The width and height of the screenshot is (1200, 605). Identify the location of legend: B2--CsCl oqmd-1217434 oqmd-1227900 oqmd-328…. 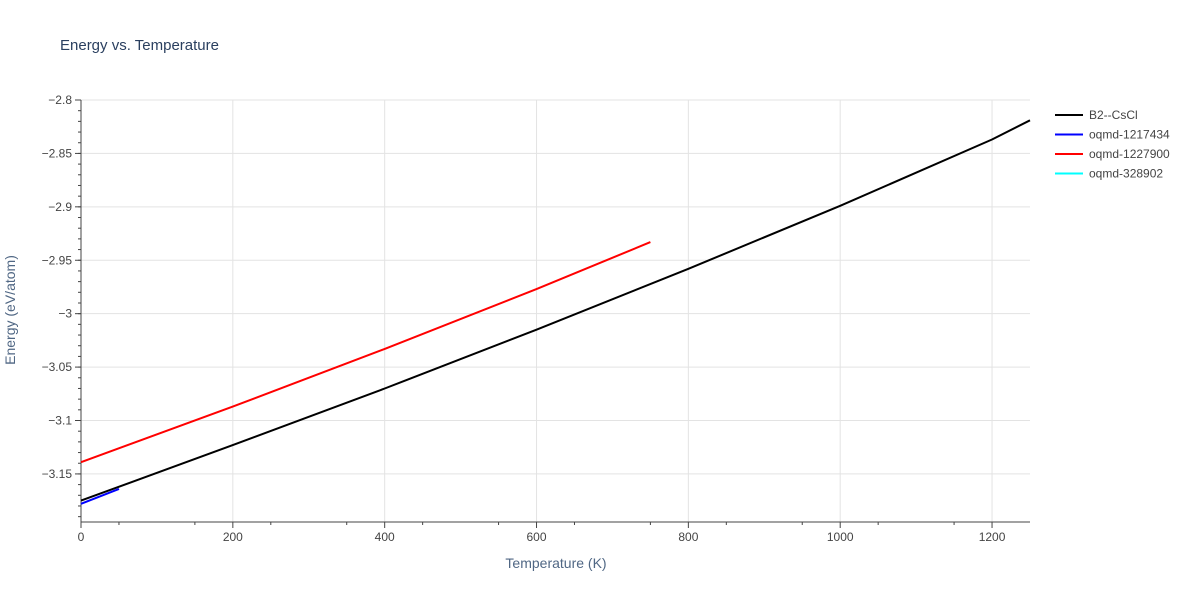
(1112, 144).